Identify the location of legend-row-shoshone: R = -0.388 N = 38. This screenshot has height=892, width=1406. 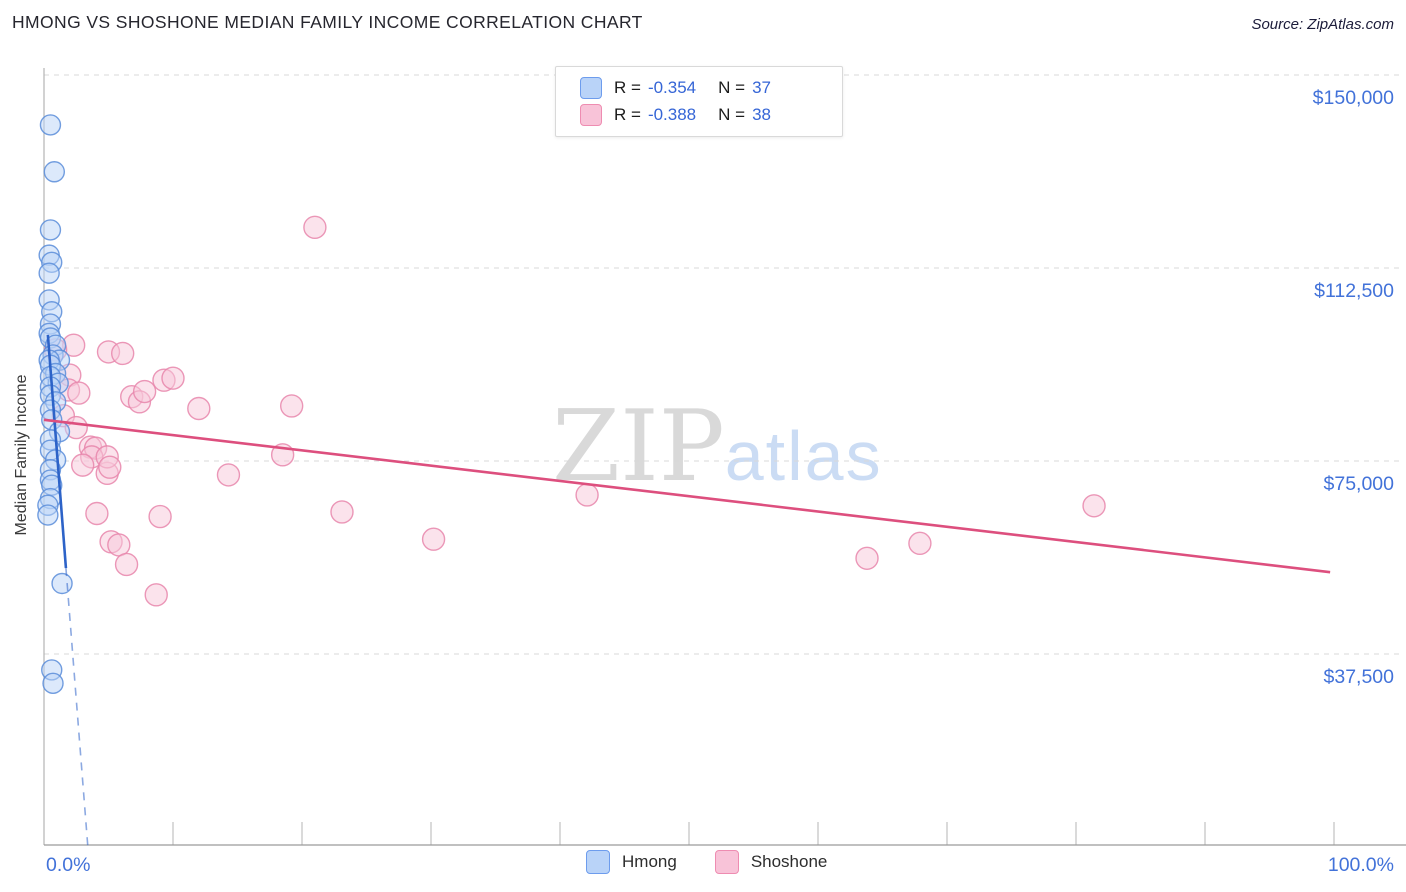
(705, 114).